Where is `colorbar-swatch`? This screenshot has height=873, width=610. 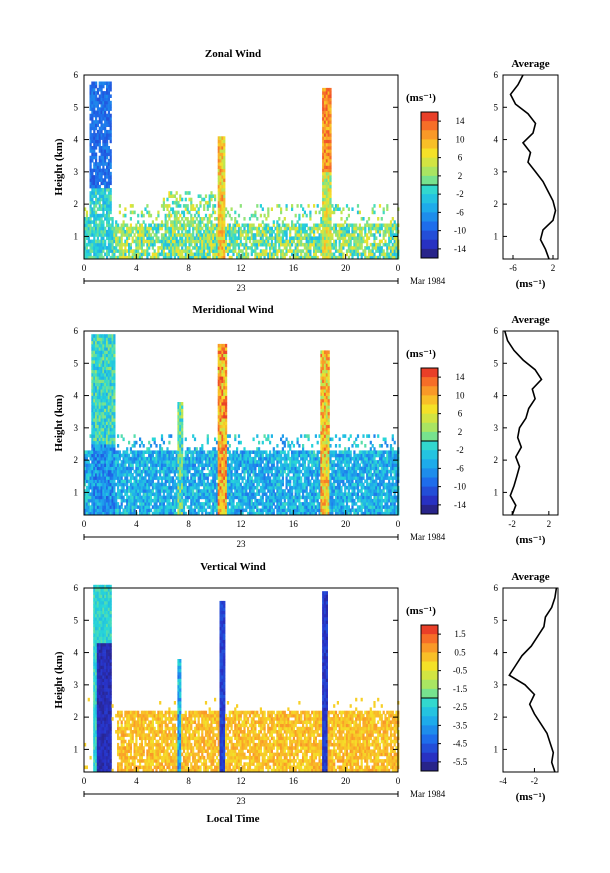 colorbar-swatch is located at coordinates (429, 126).